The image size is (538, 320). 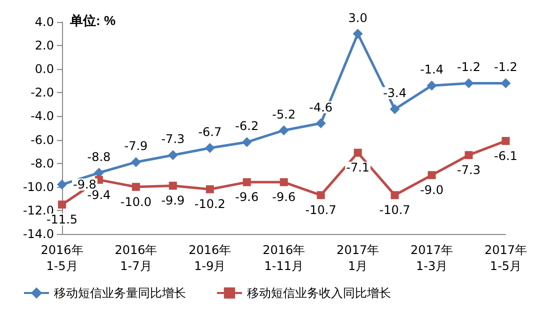 What do you see at coordinates (120, 293) in the screenshot?
I see `legend-label: 移动短信业务量同比增长` at bounding box center [120, 293].